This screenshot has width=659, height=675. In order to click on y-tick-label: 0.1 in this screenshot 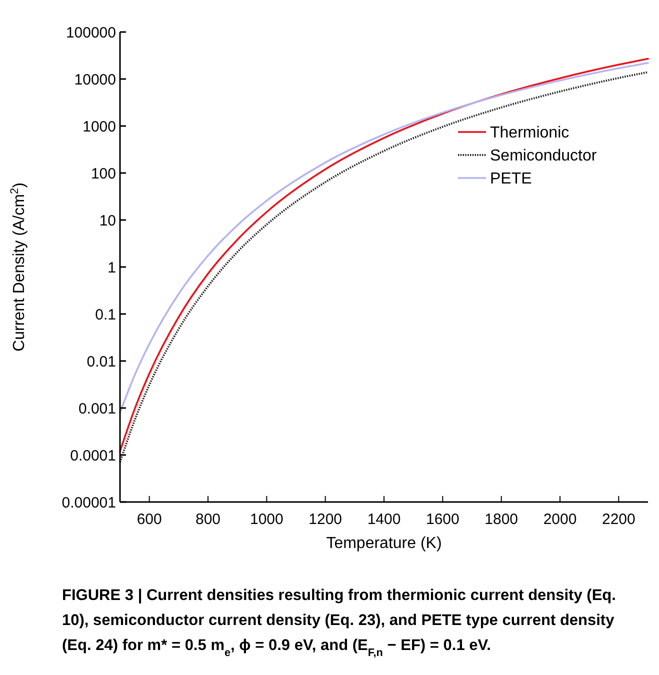, I will do `click(105, 315)`.